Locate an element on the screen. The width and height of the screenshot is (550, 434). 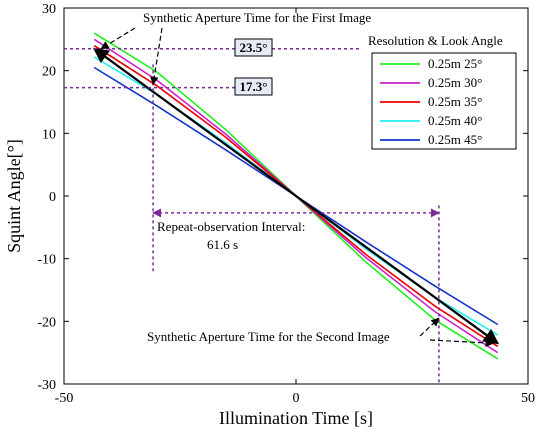
legend-label: 0.25m 45° is located at coordinates (455, 139).